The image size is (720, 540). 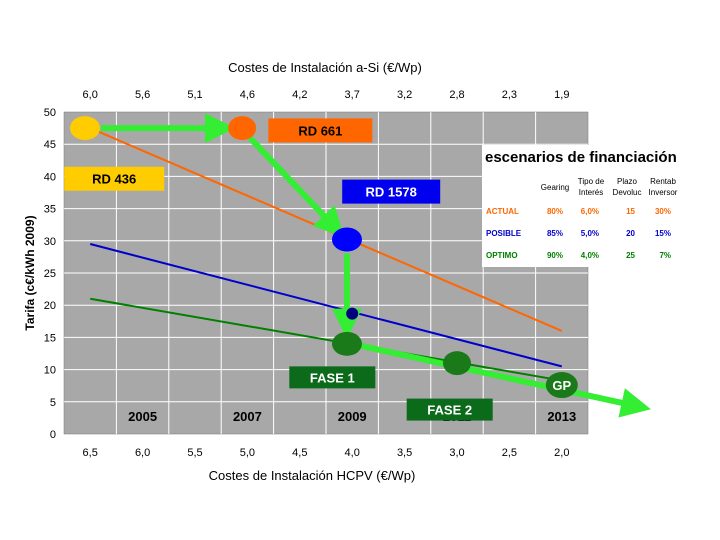 What do you see at coordinates (53, 435) in the screenshot?
I see `y-tick-label: 0` at bounding box center [53, 435].